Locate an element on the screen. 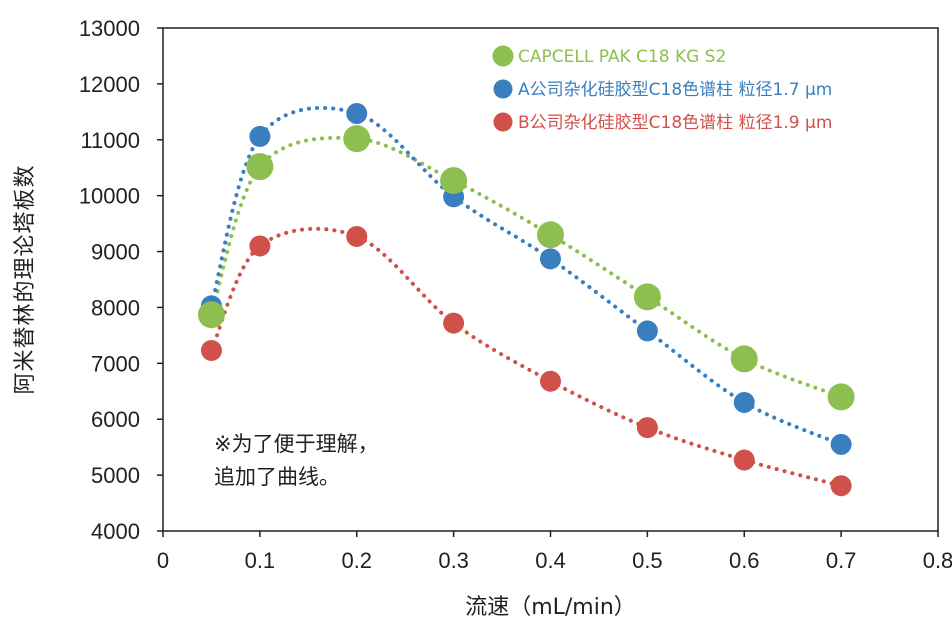 The height and width of the screenshot is (628, 952). annotation-line: 追加了曲线。 is located at coordinates (277, 477).